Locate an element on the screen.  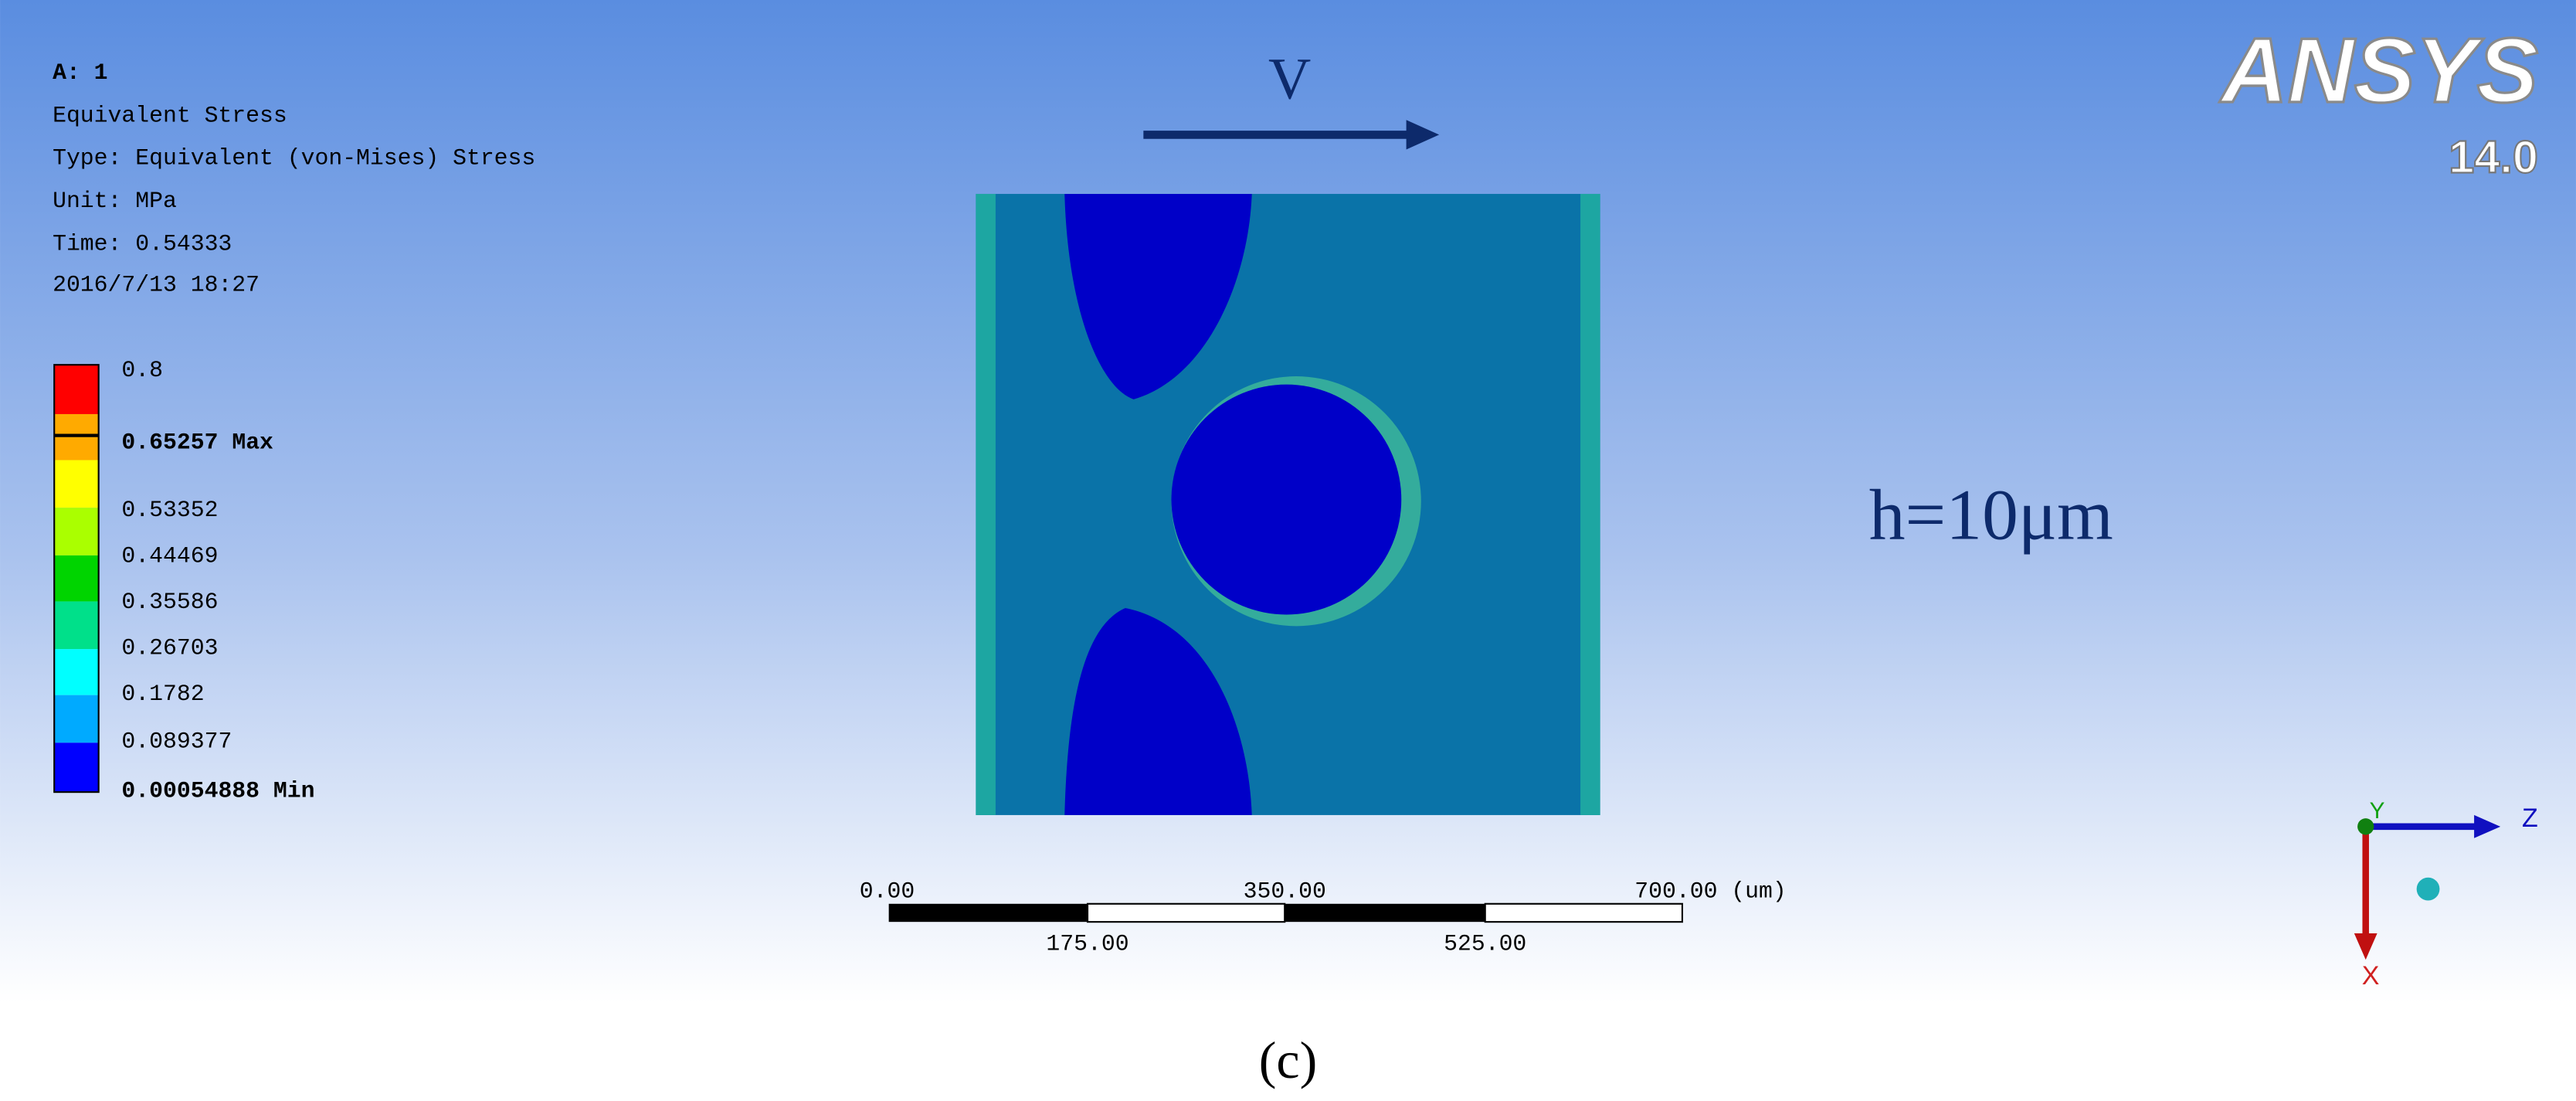
caption: (c) is located at coordinates (1288, 1060).